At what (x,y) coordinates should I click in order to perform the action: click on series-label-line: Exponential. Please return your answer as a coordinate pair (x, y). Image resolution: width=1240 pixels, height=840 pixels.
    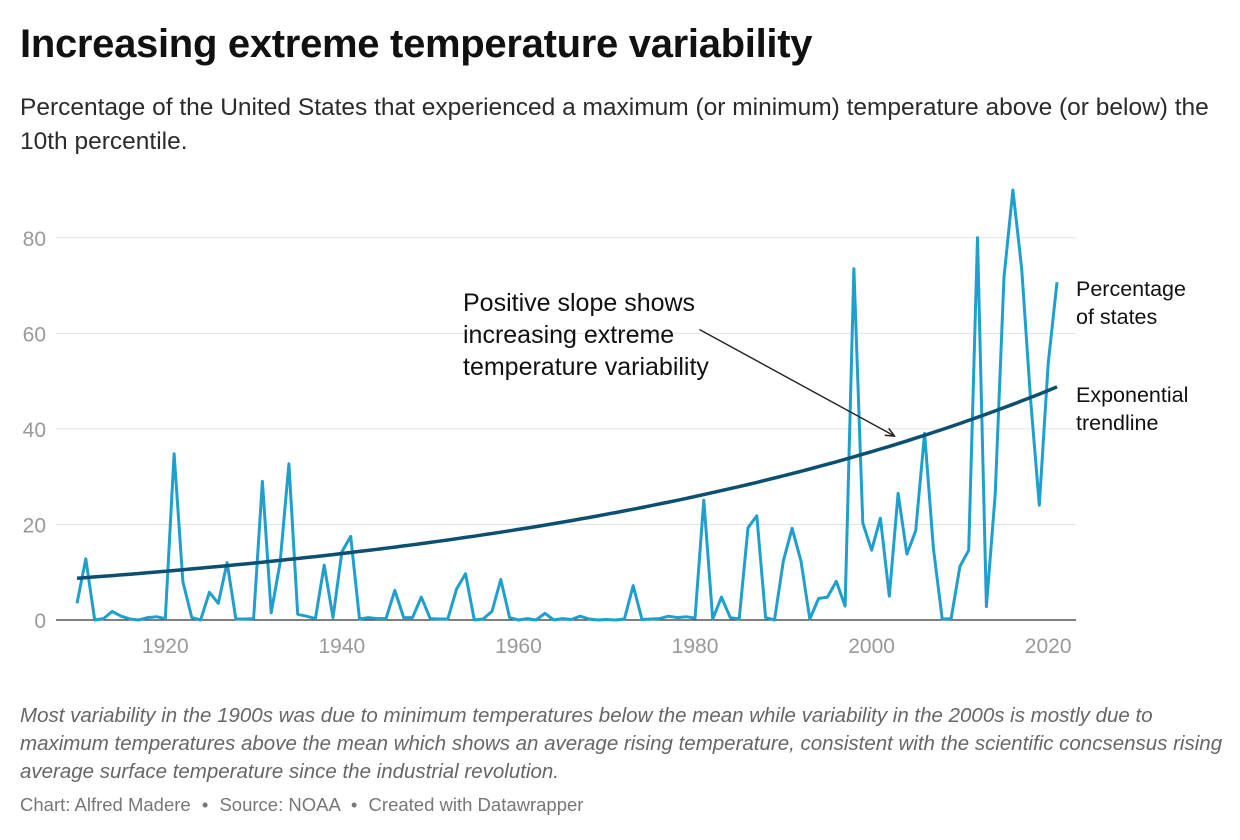
    Looking at the image, I should click on (1132, 395).